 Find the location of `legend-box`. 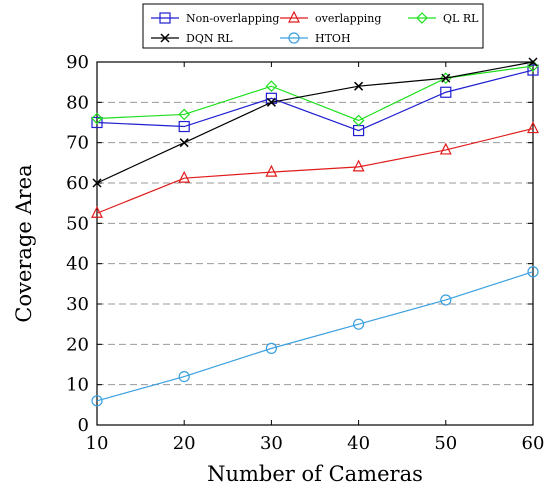

legend-box is located at coordinates (313, 26).